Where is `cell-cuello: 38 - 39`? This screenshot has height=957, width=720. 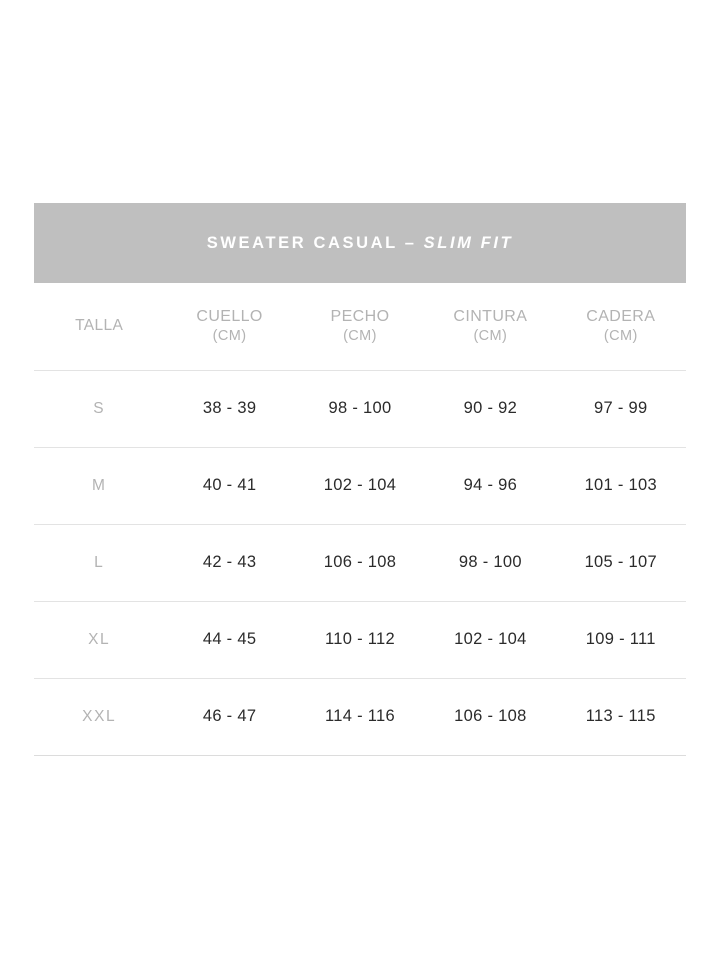
cell-cuello: 38 - 39 is located at coordinates (229, 408).